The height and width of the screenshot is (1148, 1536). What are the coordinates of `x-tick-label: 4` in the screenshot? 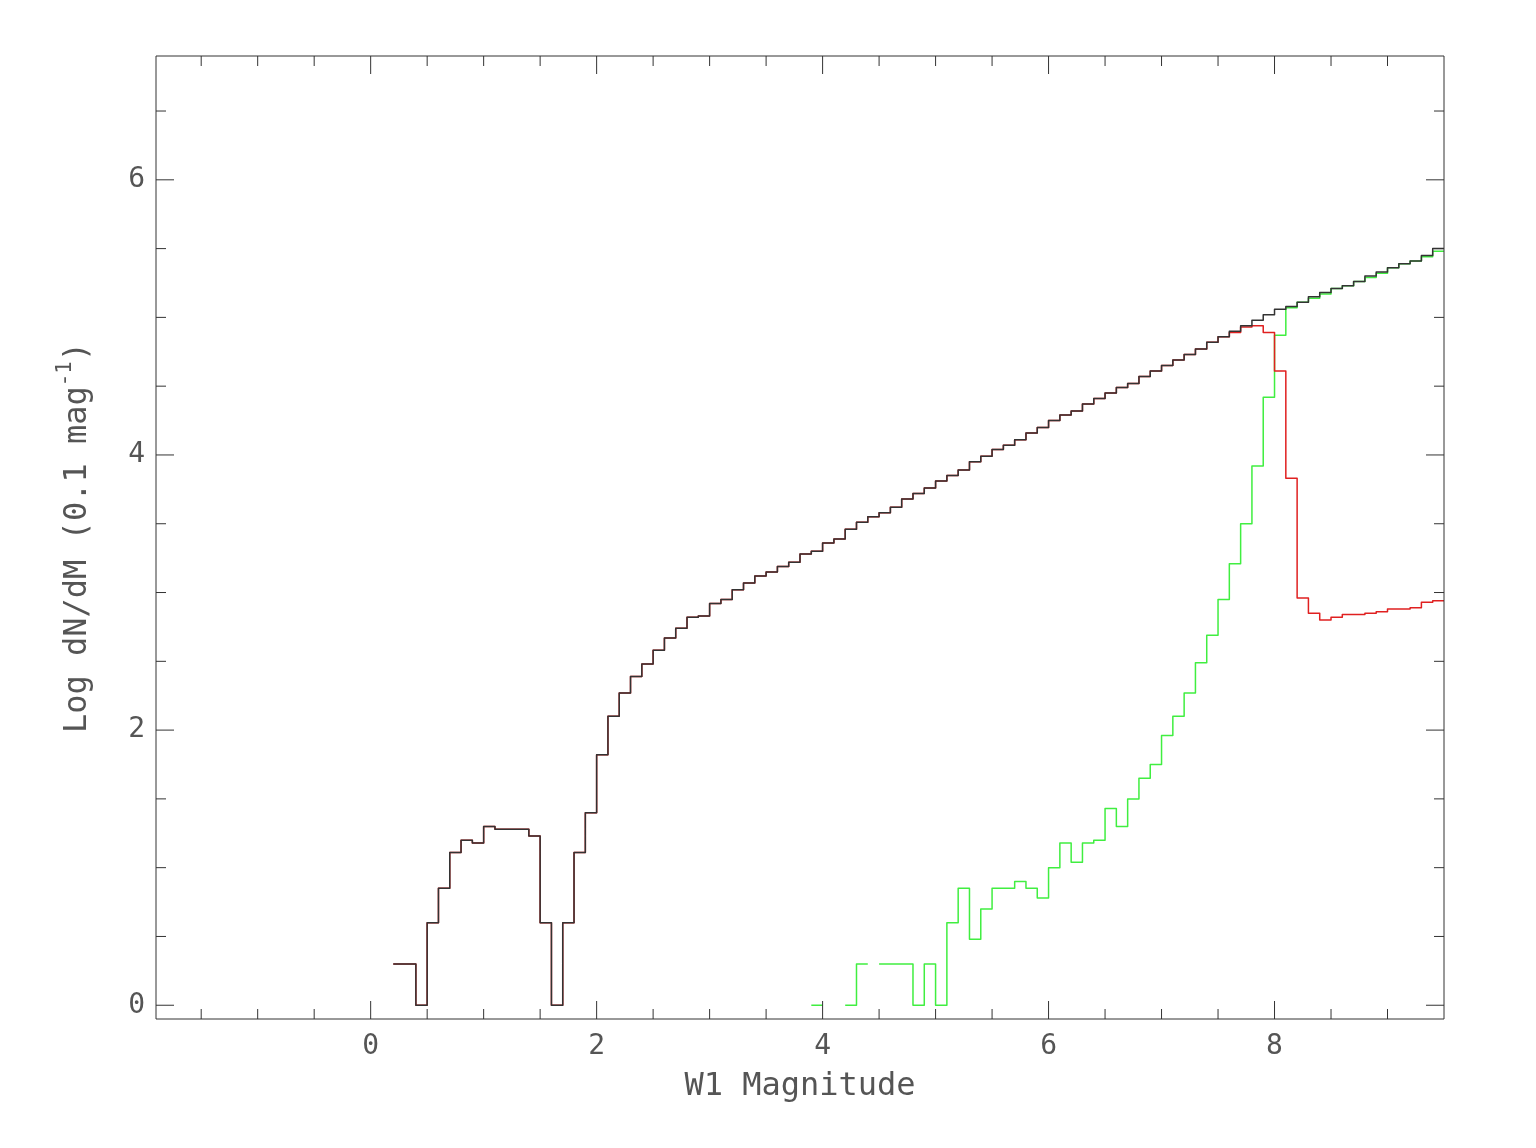 It's located at (823, 1045).